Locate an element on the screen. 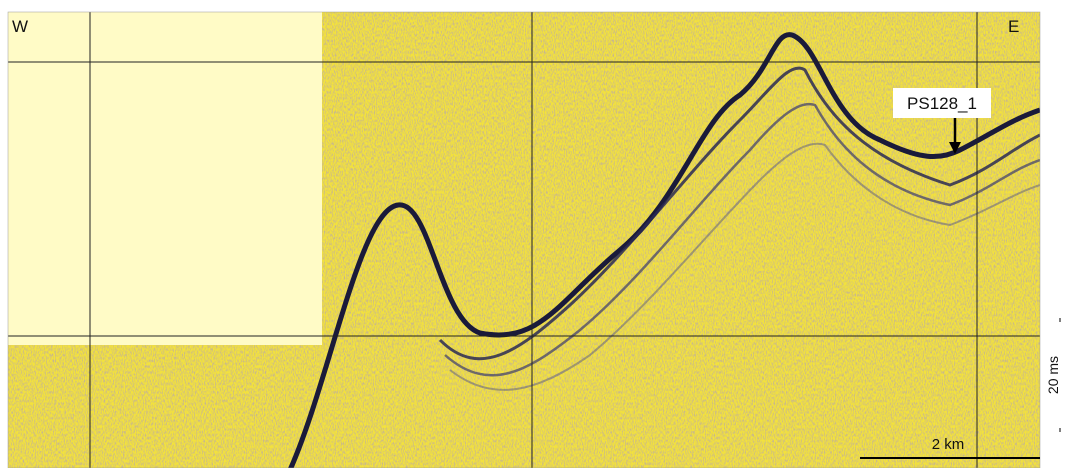 The height and width of the screenshot is (468, 1065). site-label: PS128_1 is located at coordinates (942, 103).